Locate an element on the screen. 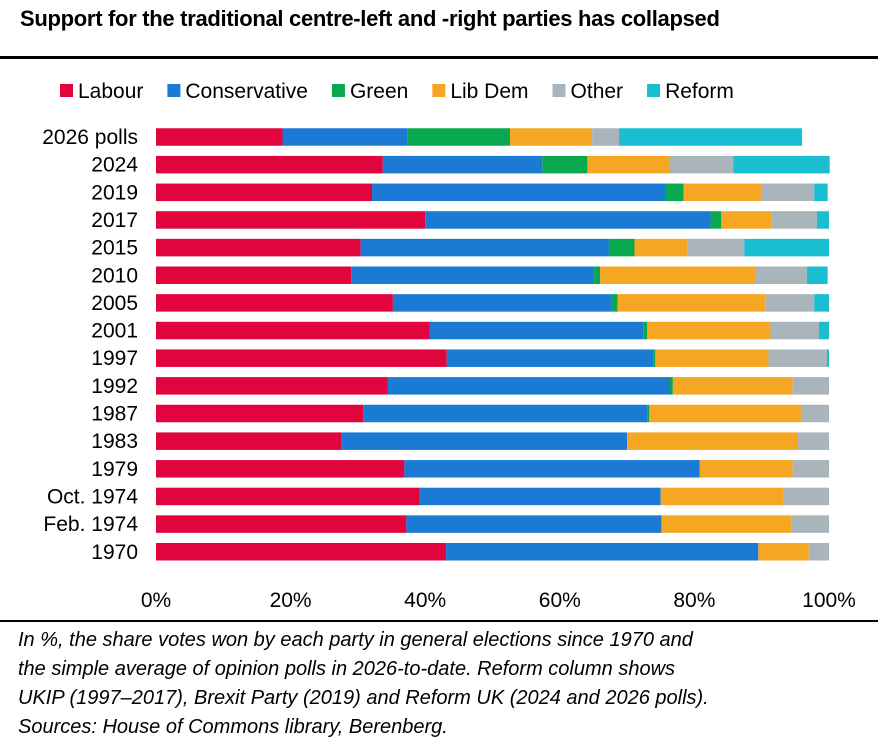  bar-row-1970 is located at coordinates (492, 552).